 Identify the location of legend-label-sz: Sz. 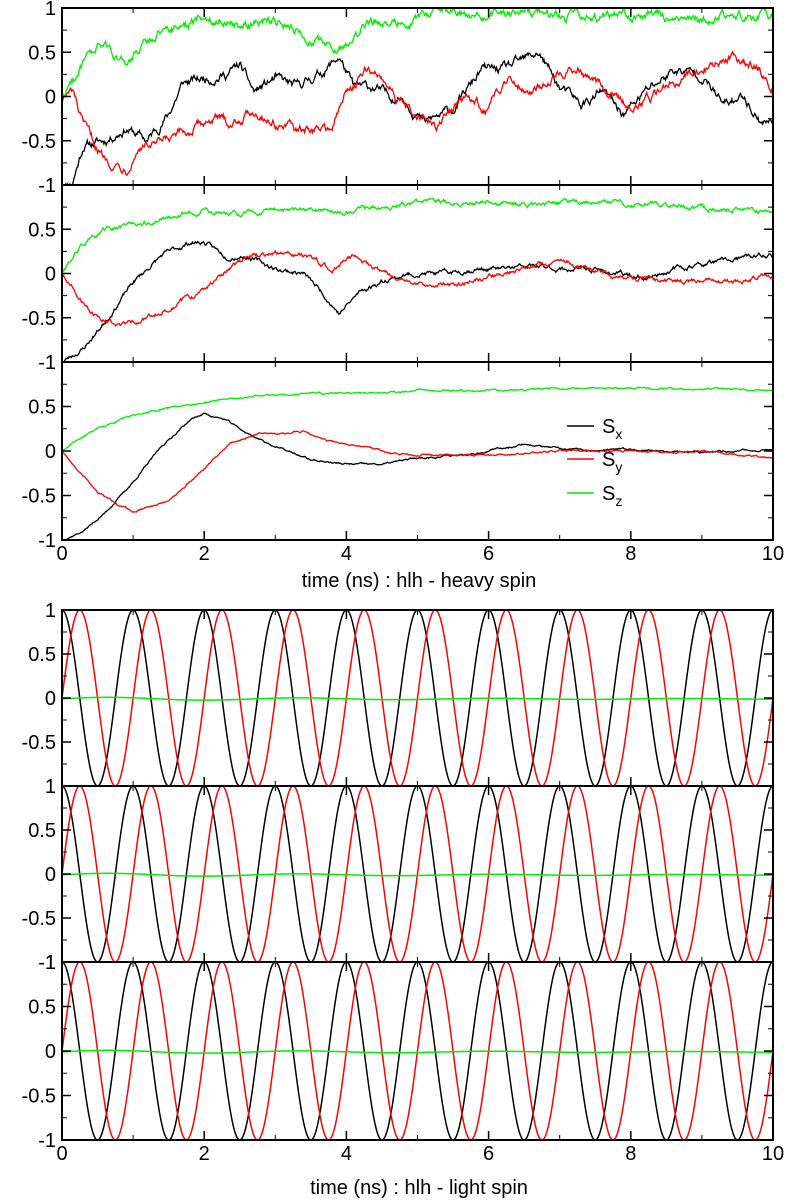
(612, 496).